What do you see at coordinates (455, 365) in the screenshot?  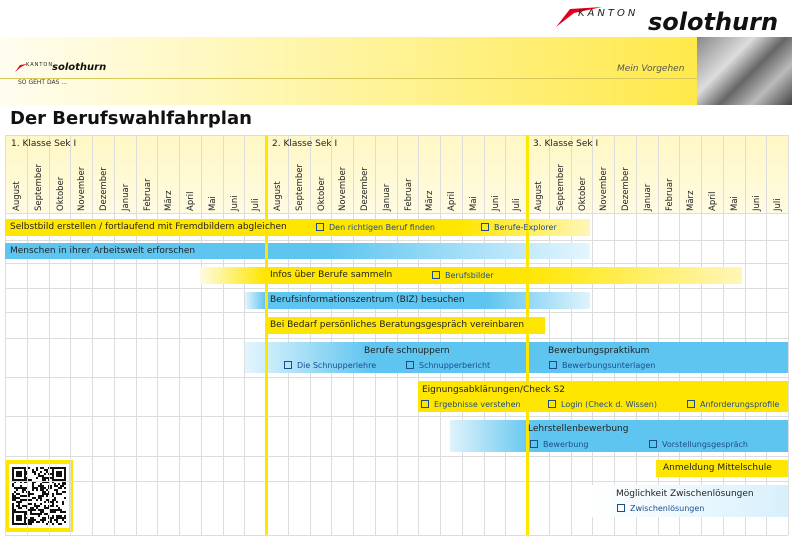 I see `link-text: Schnupperbericht` at bounding box center [455, 365].